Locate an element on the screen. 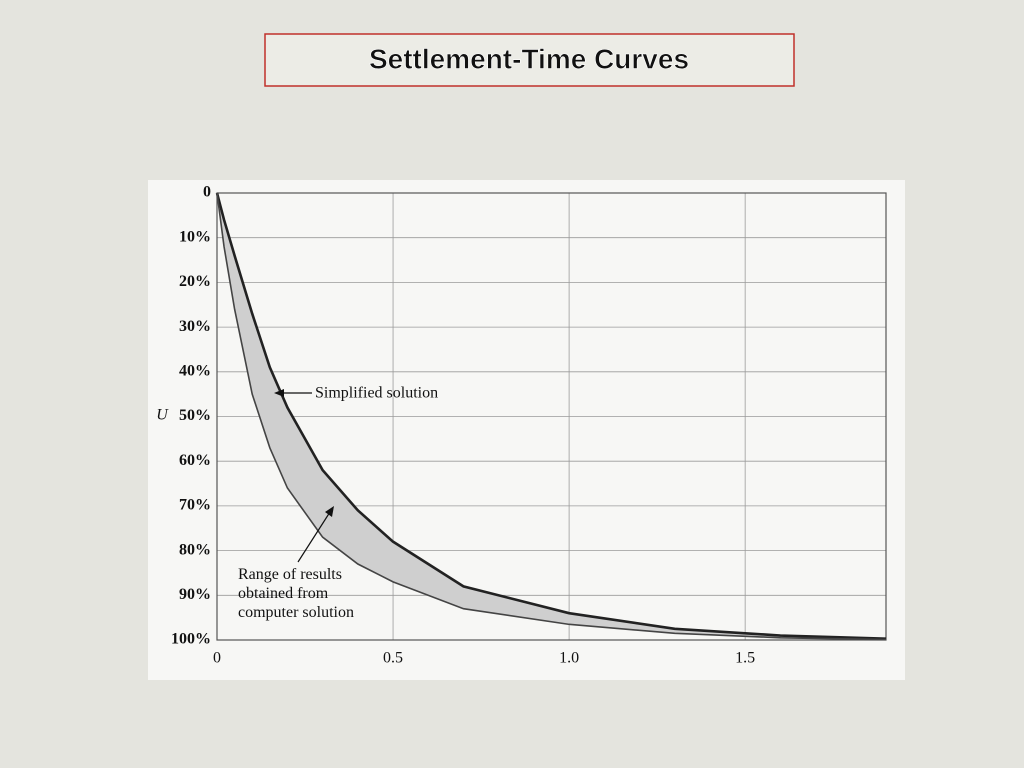 This screenshot has height=768, width=1024. chart-title: Settlement-Time Curves is located at coordinates (529, 58).